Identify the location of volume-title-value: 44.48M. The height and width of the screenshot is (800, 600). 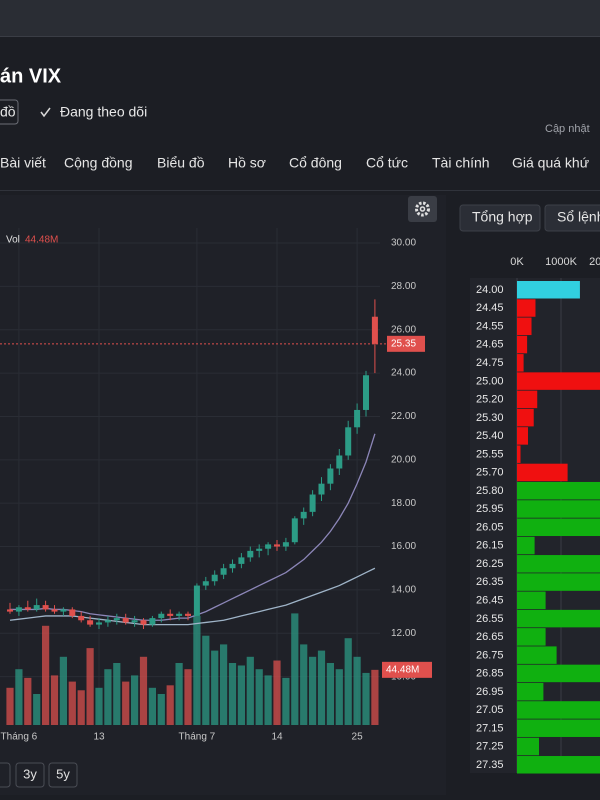
(41, 240).